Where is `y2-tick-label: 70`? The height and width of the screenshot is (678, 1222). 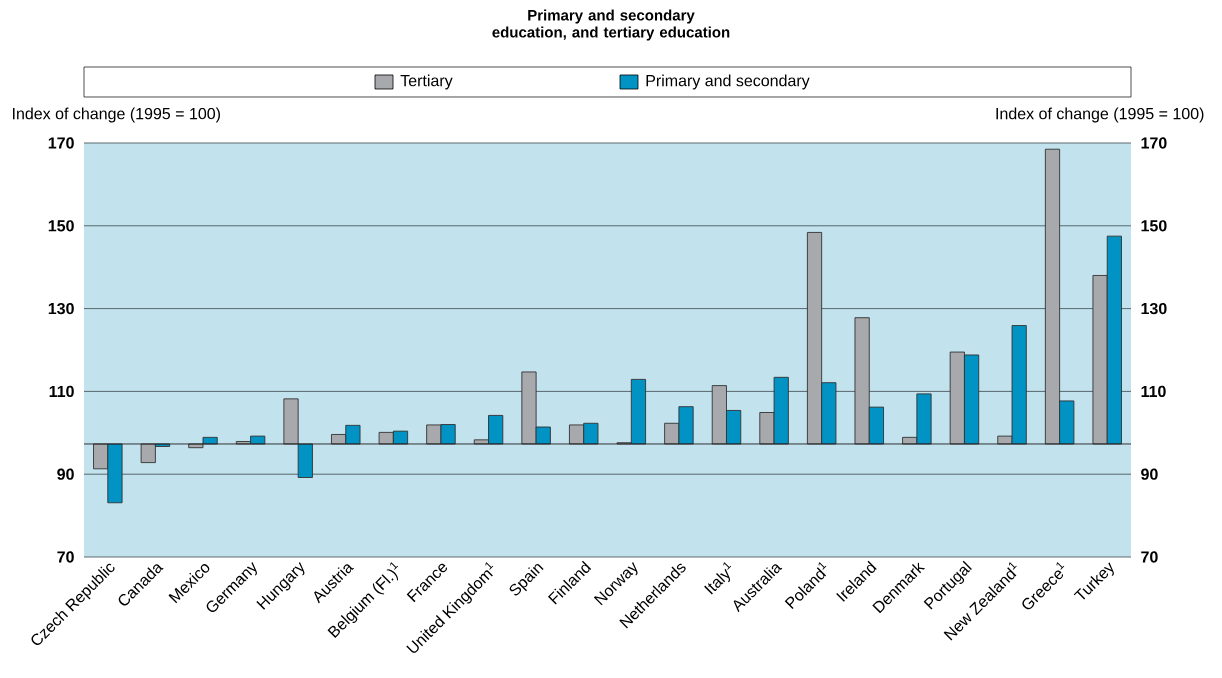
y2-tick-label: 70 is located at coordinates (1149, 557).